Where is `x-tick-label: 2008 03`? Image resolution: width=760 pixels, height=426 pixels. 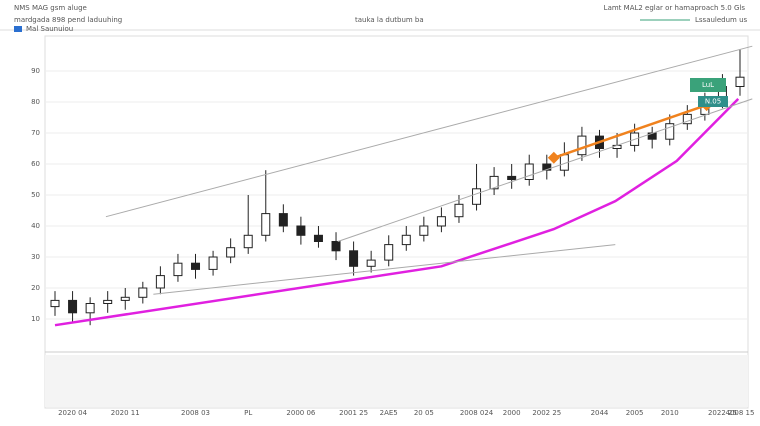 x-tick-label: 2008 03 is located at coordinates (195, 413).